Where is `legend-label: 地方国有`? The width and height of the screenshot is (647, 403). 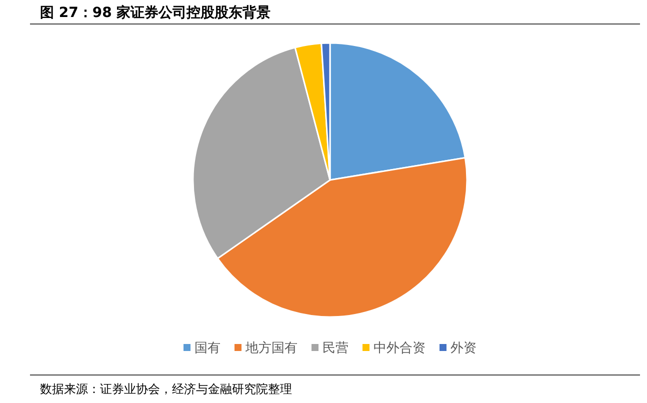 legend-label: 地方国有 is located at coordinates (271, 348).